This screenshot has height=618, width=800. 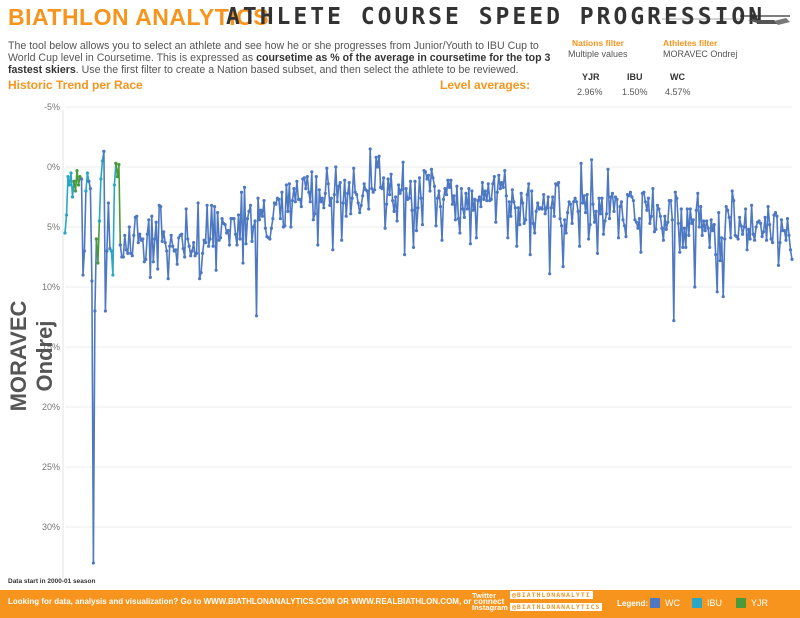 What do you see at coordinates (31, 356) in the screenshot?
I see `y-axis-title: MORAVEC Ondrej` at bounding box center [31, 356].